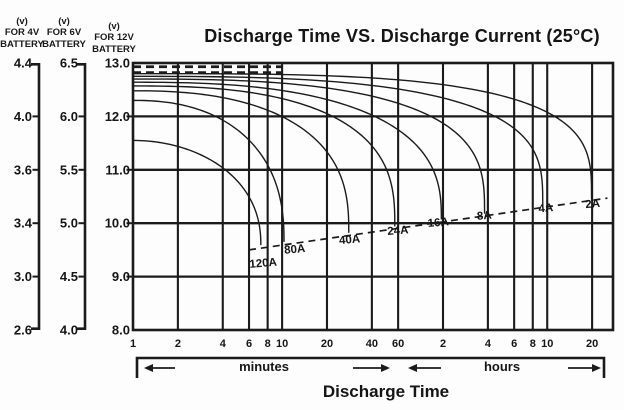 This screenshot has height=410, width=624. I want to click on y-axis-name-4v-line1: FOR 4V, so click(22, 33).